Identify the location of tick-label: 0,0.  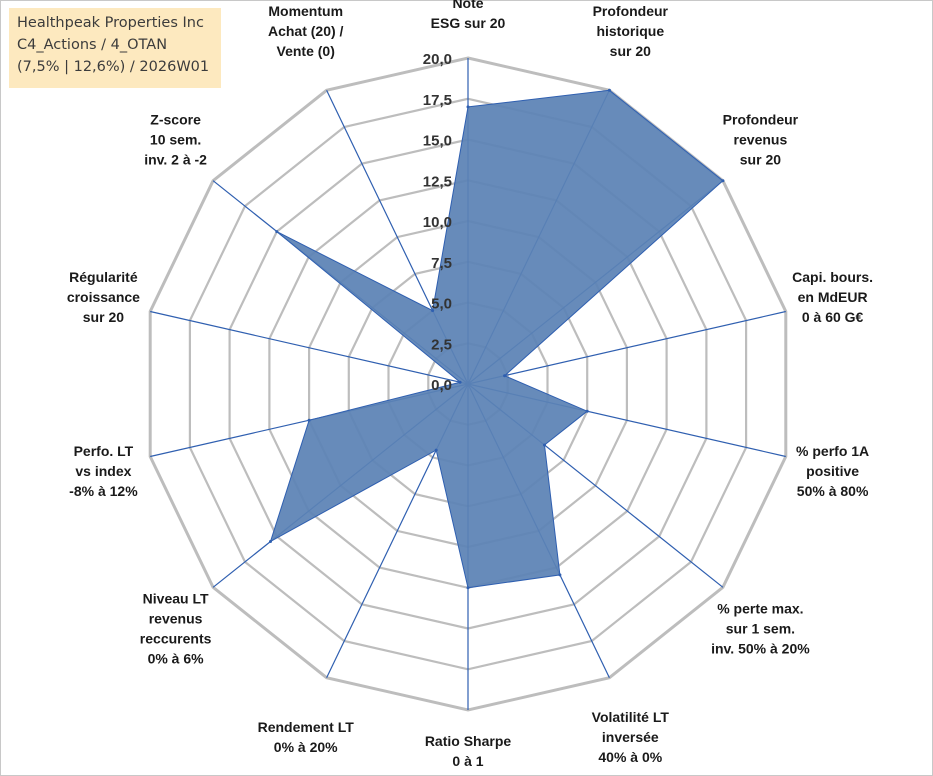
(441, 385).